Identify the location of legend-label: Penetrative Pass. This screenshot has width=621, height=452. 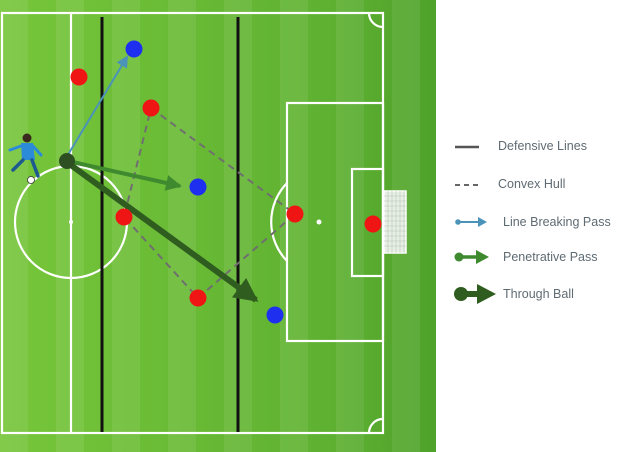
(550, 257).